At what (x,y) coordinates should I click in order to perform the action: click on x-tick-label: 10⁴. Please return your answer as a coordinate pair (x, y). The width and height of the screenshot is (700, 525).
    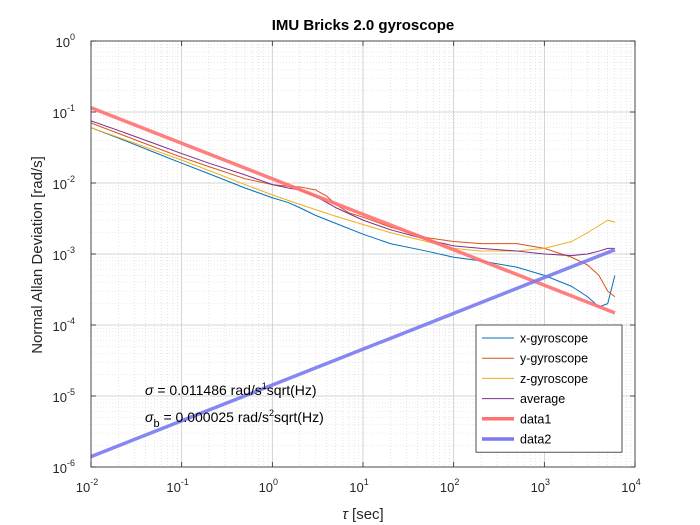
    Looking at the image, I should click on (630, 486).